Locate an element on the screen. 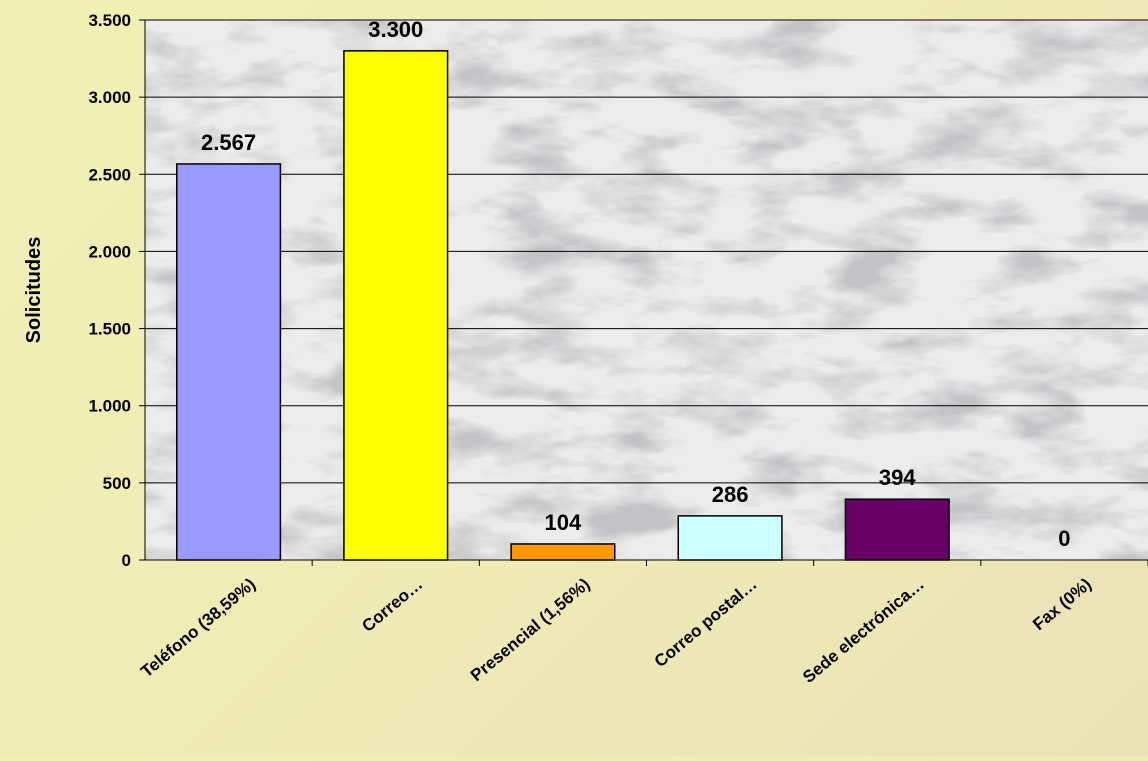 The width and height of the screenshot is (1148, 761). y-axis-title: Solicitudes is located at coordinates (34, 290).